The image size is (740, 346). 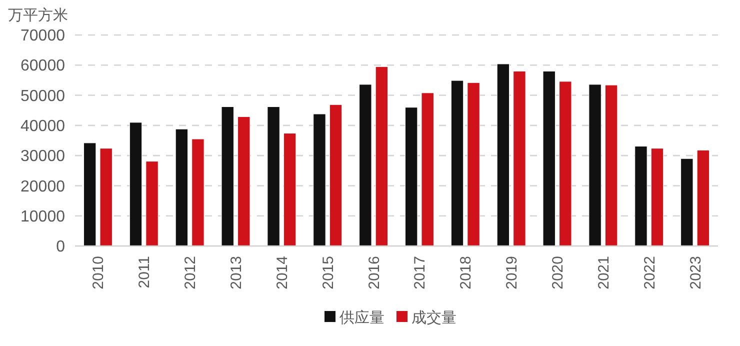 I want to click on x-tick-label: 2022, so click(x=649, y=273).